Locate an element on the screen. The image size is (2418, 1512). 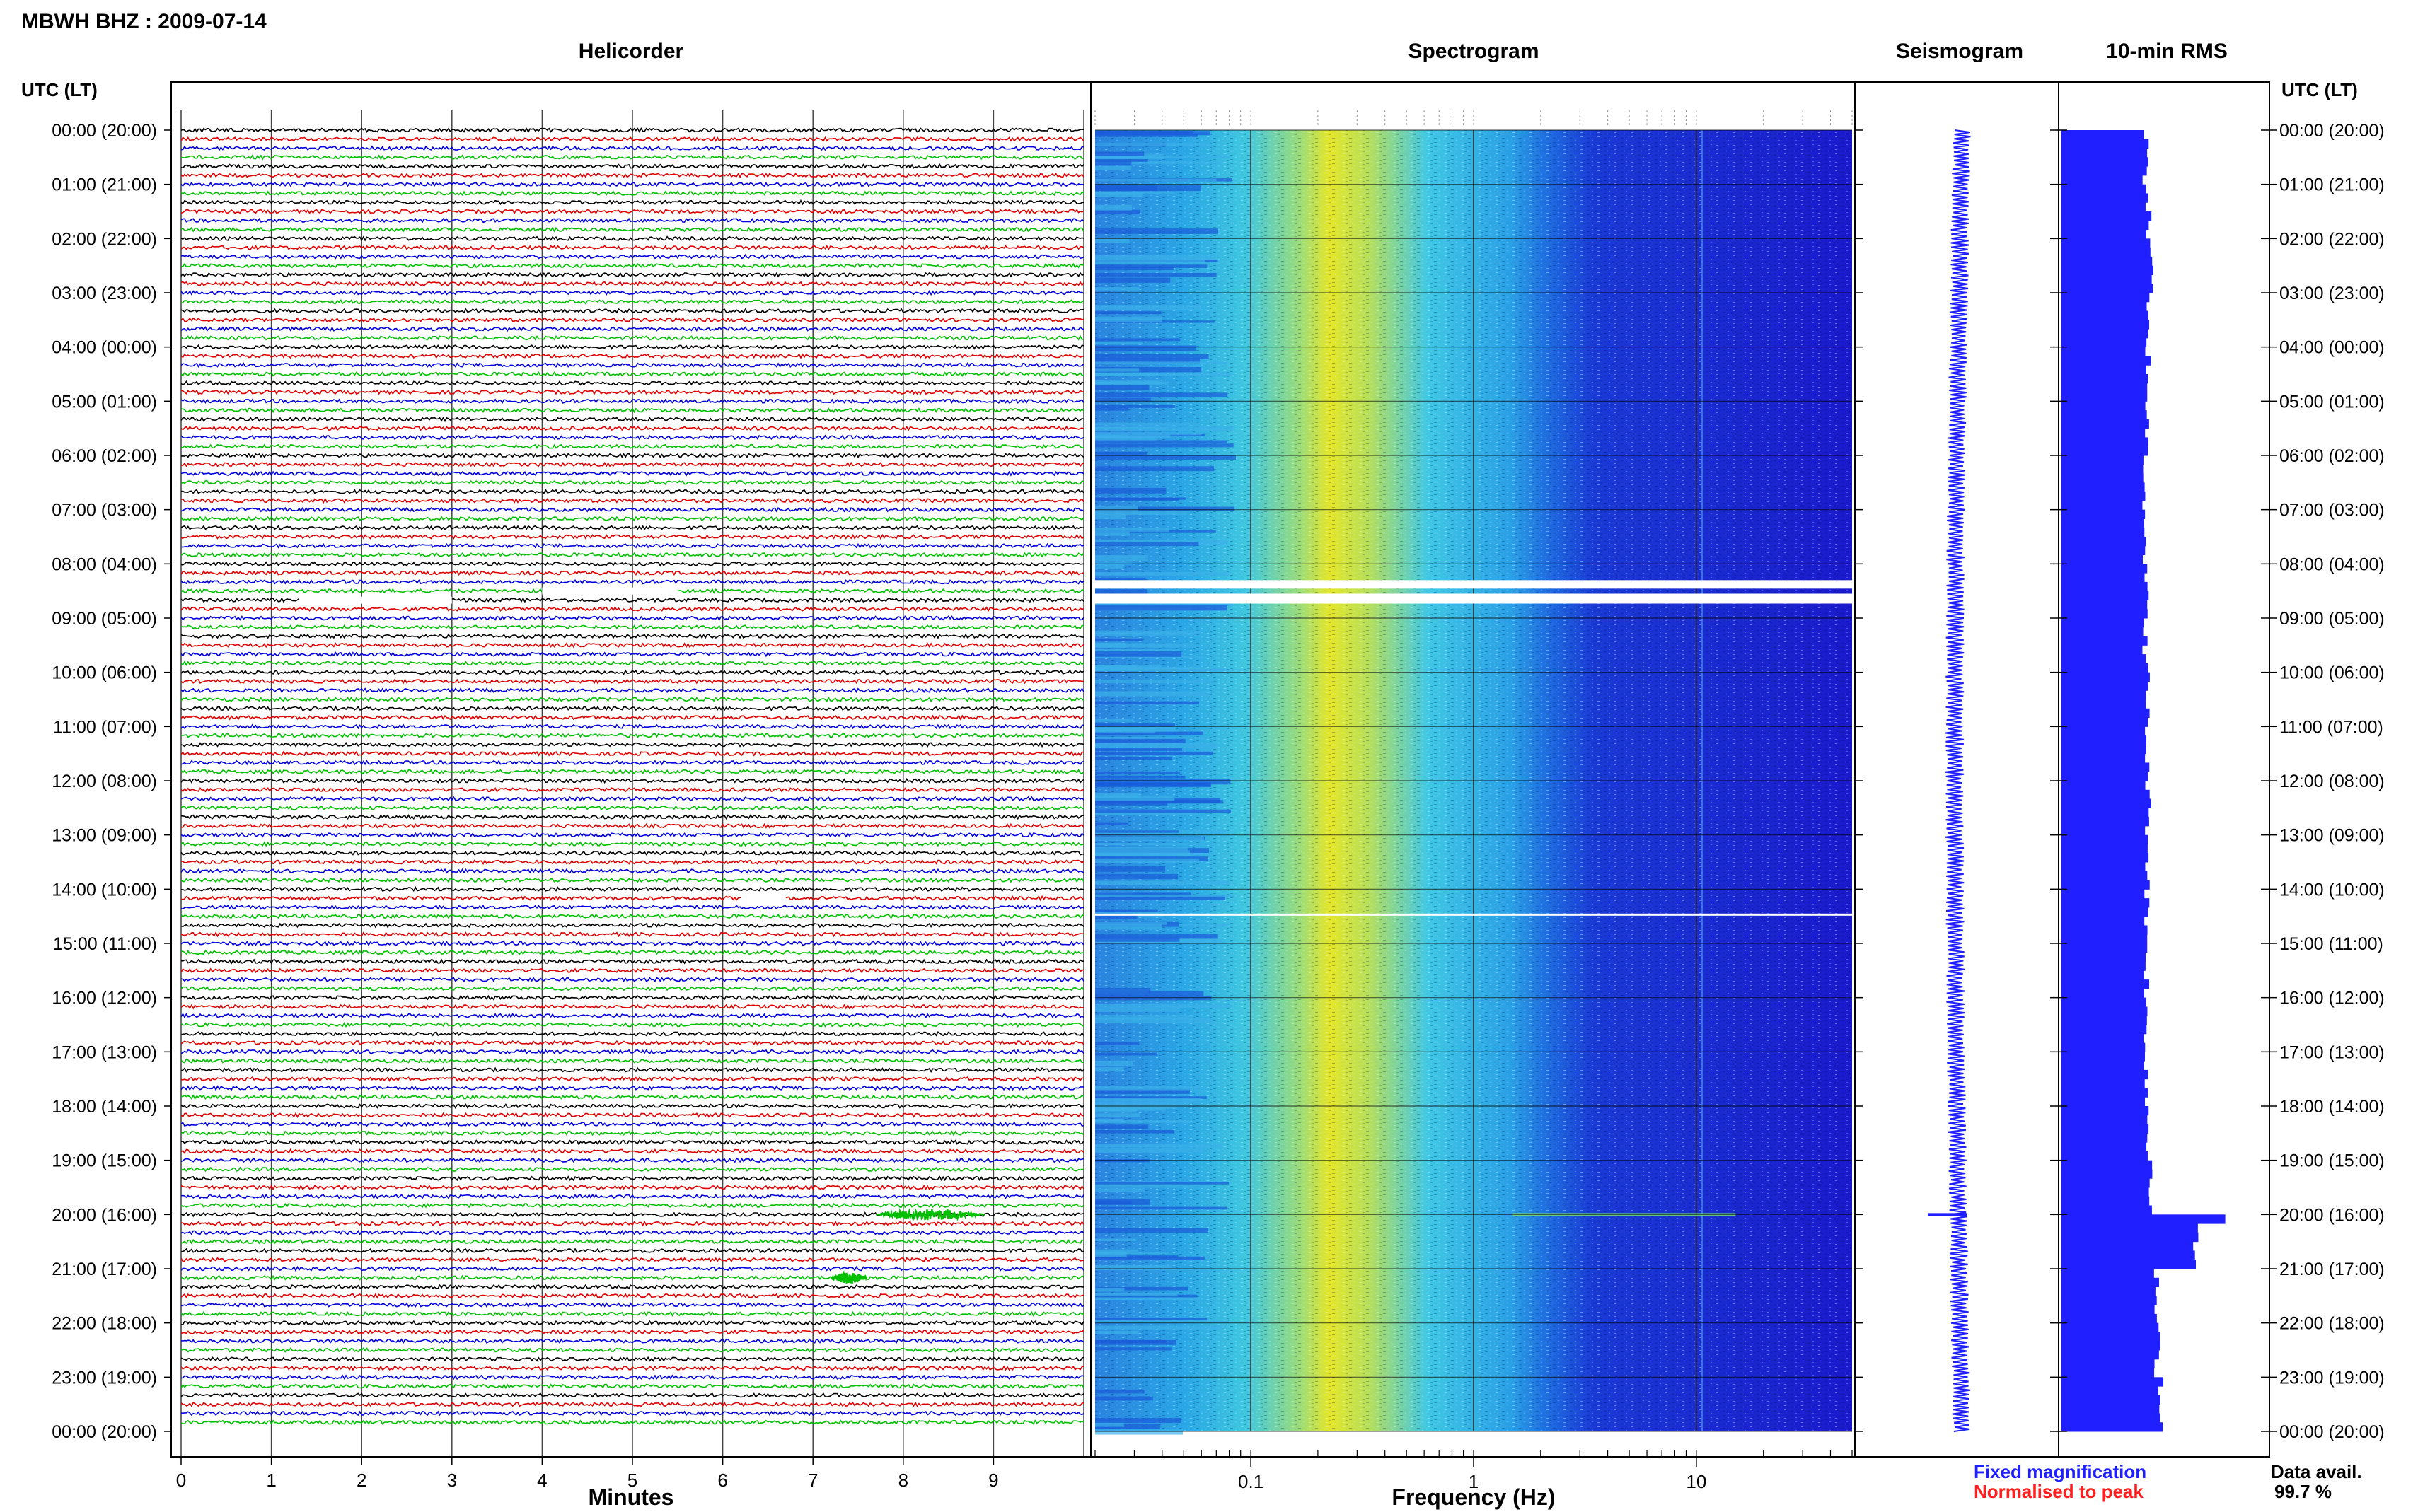
minute-tick-label: 9 is located at coordinates (993, 1480).